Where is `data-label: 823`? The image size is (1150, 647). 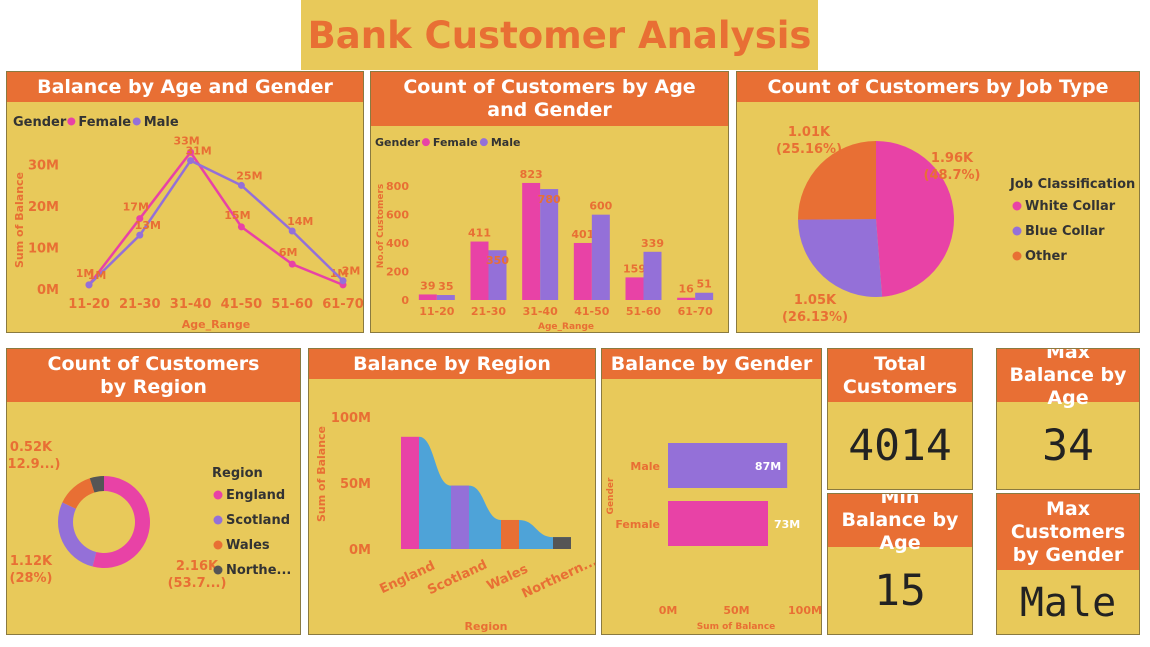 data-label: 823 is located at coordinates (531, 174).